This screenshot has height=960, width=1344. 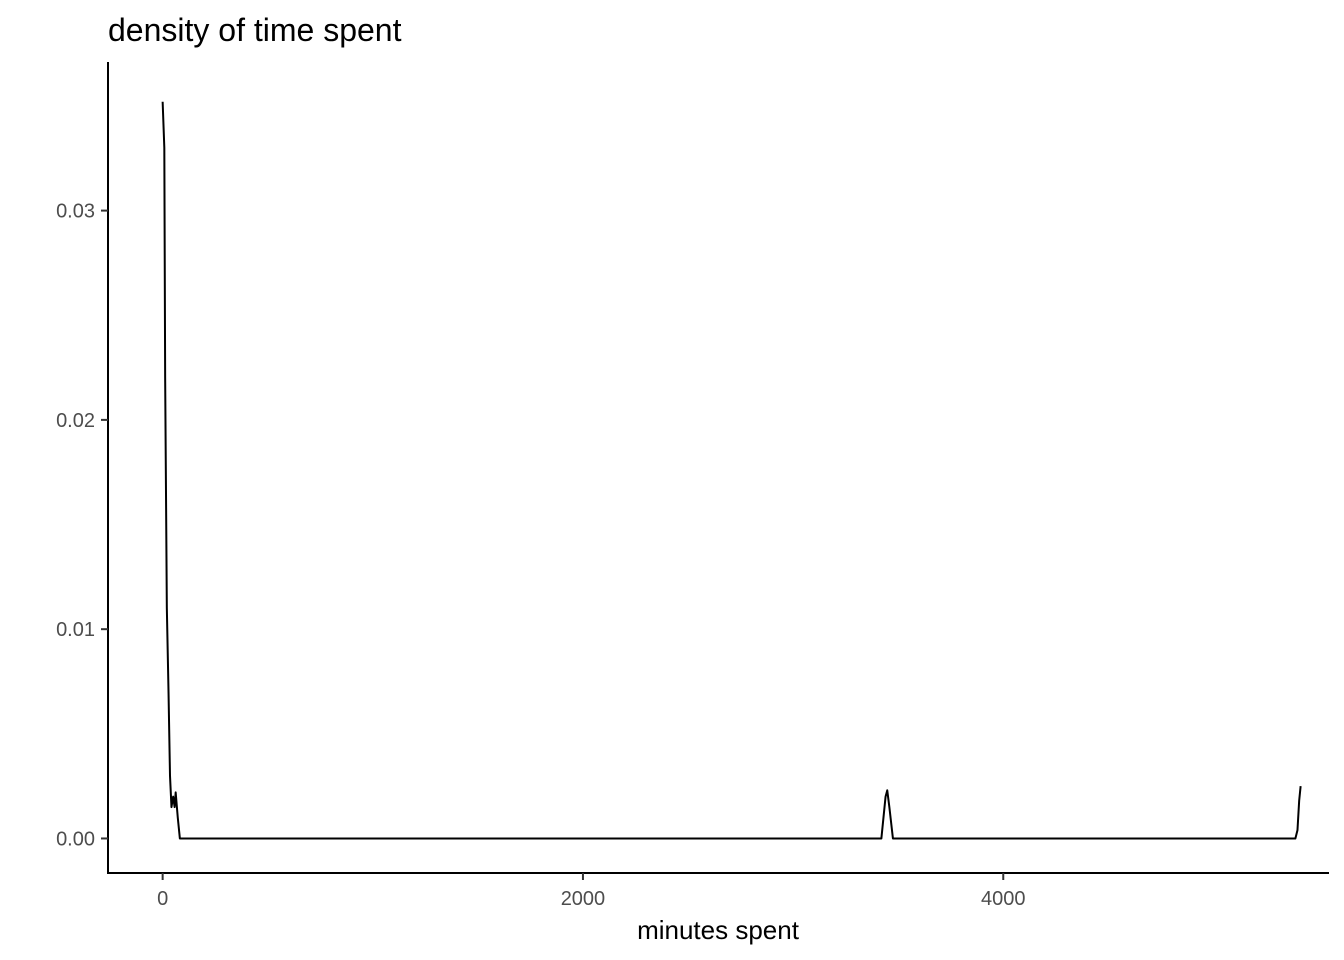 I want to click on y-tick-label: 0.02, so click(x=75, y=421).